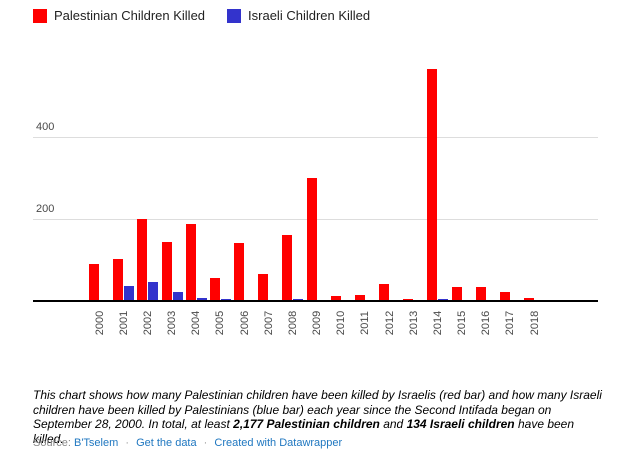 Image resolution: width=631 pixels, height=462 pixels. I want to click on bar-palestinian-2001, so click(118, 280).